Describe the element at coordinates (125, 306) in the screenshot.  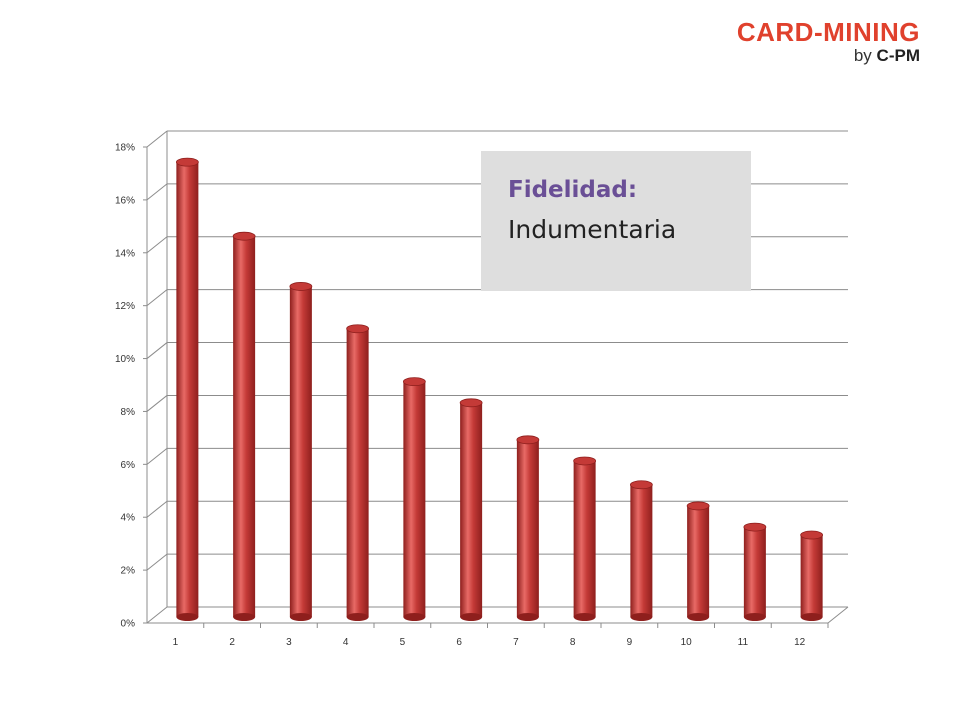
I see `y-tick-label: 12%` at that location.